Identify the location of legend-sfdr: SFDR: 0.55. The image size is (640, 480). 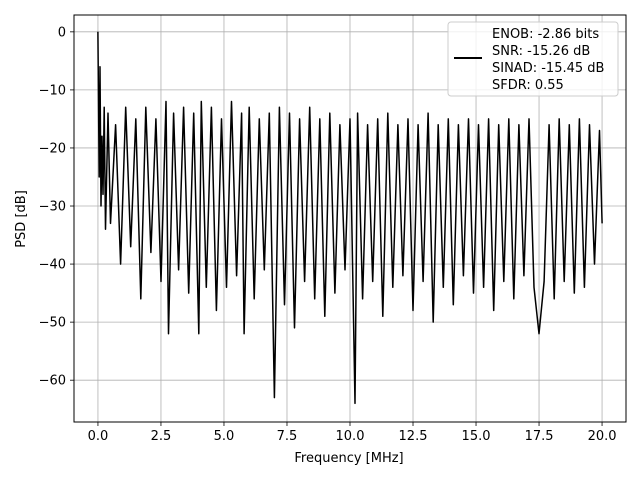
(528, 85).